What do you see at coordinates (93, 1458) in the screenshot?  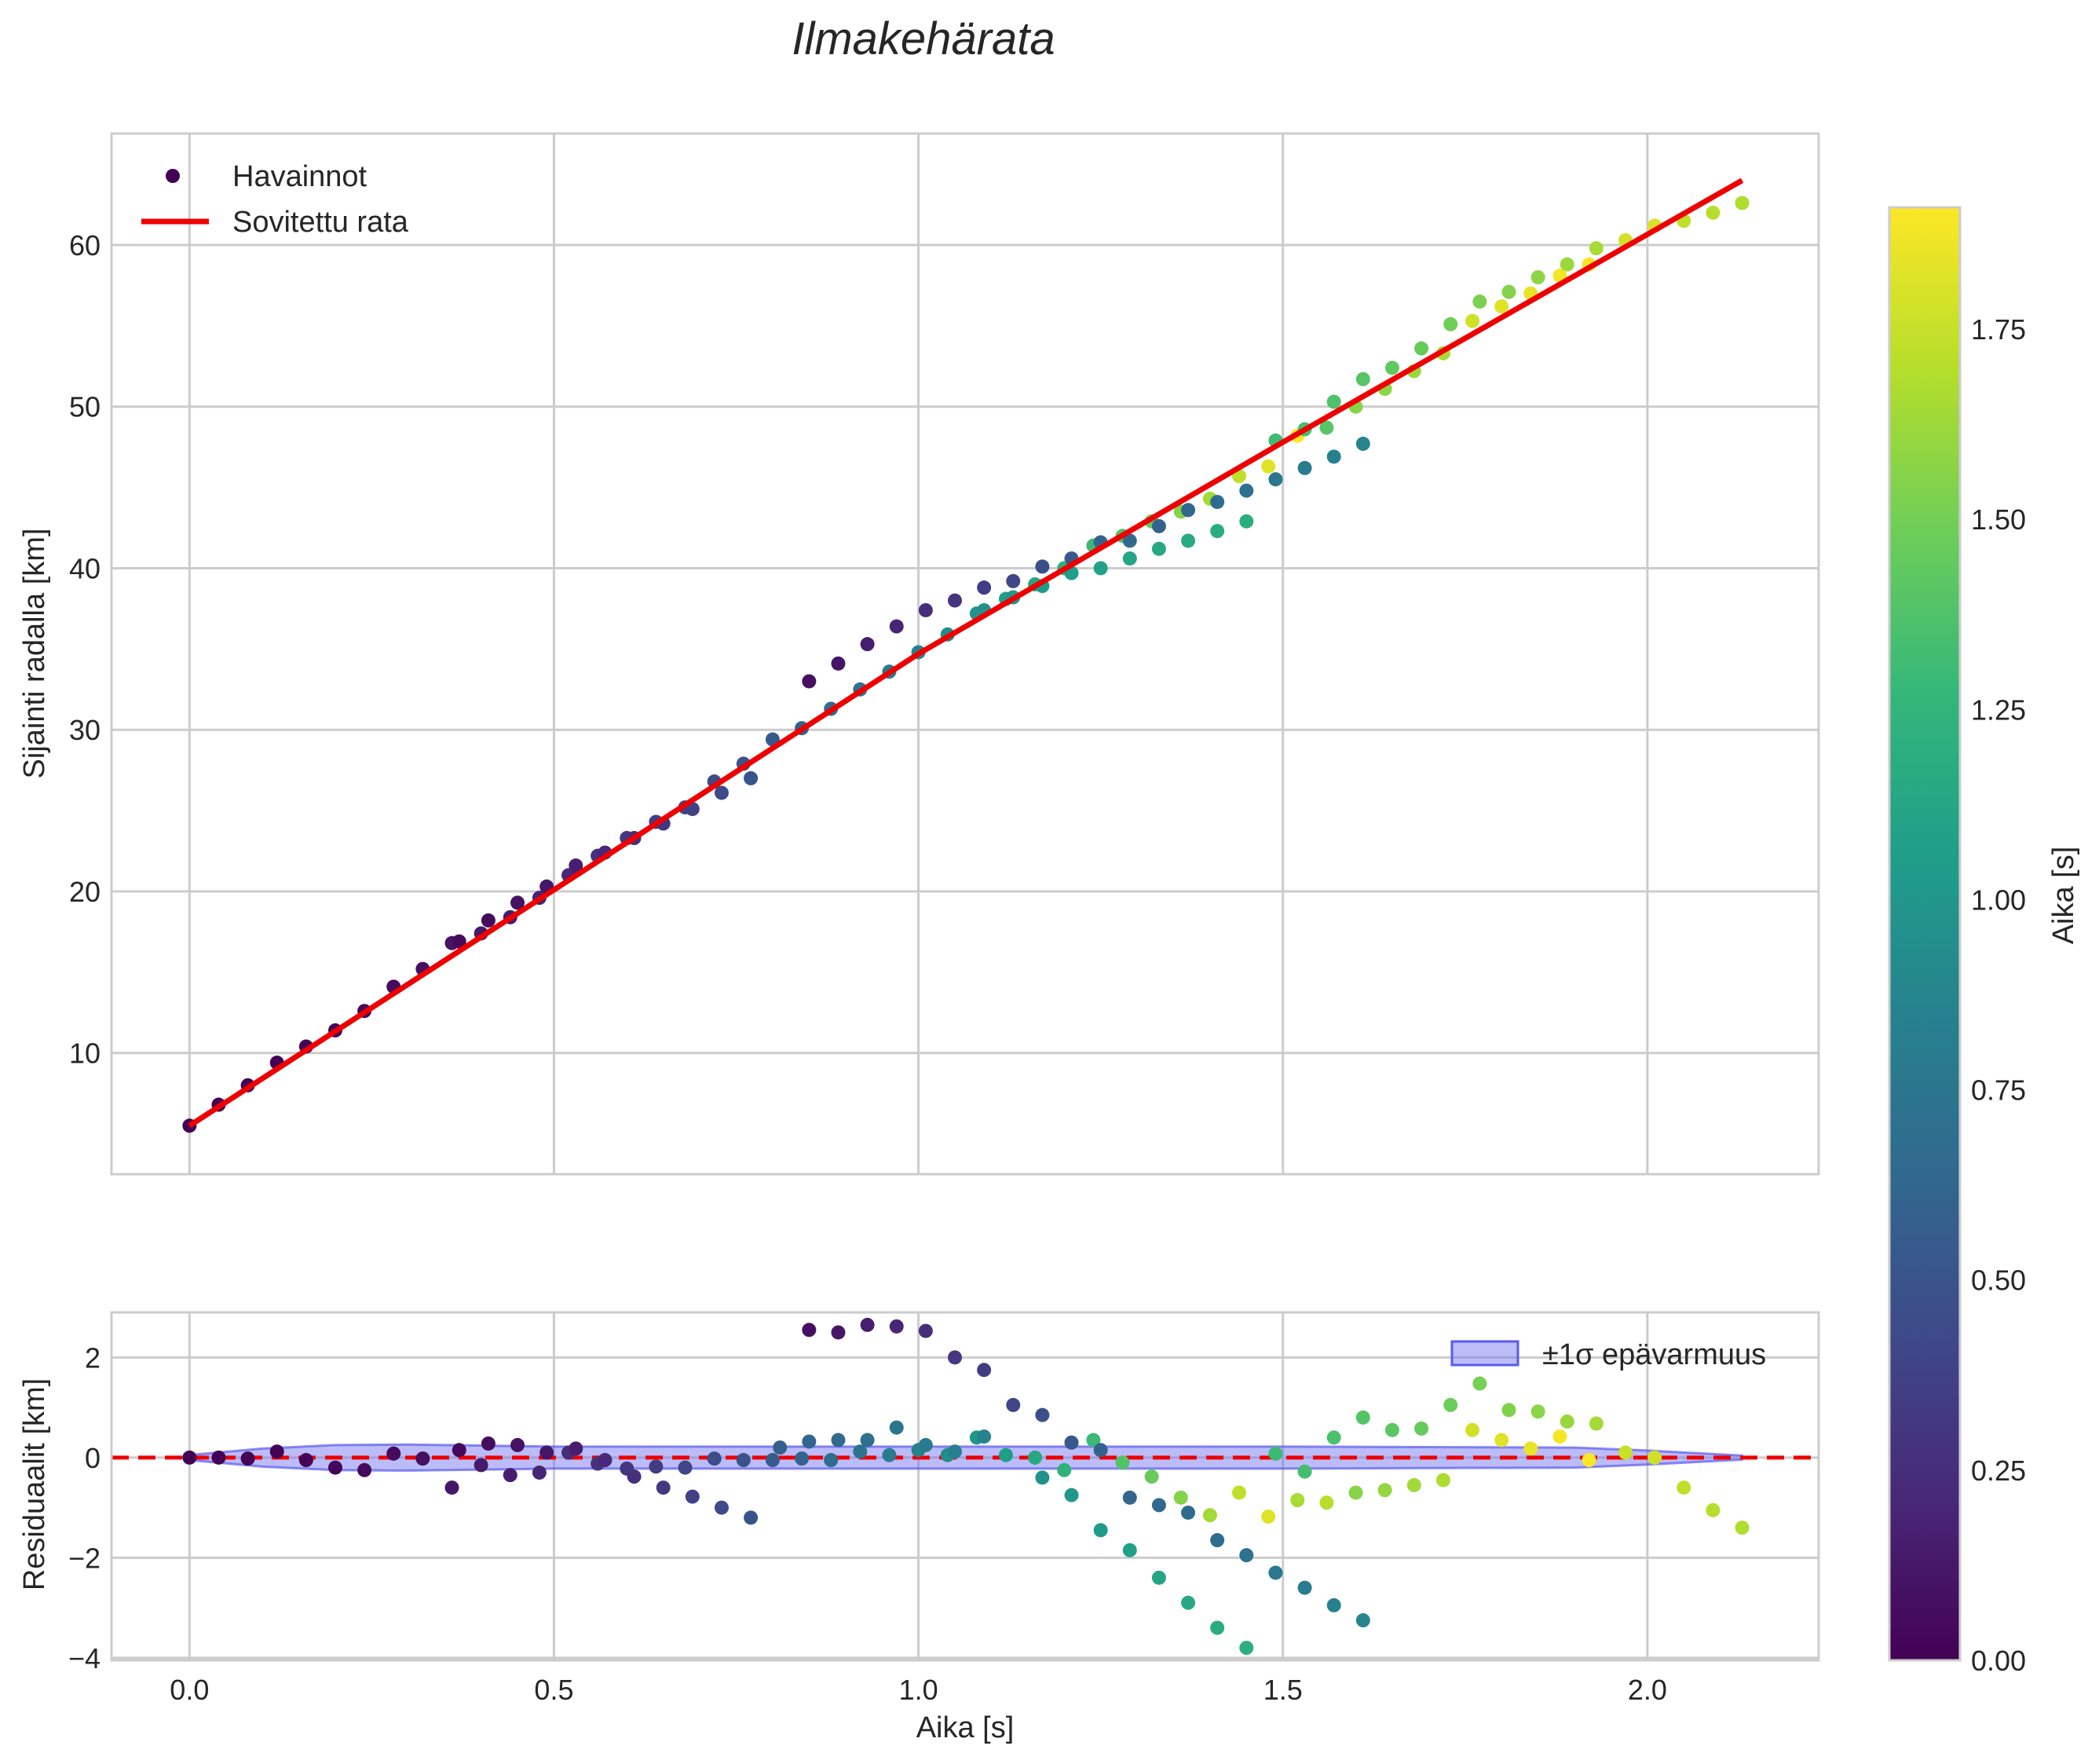 I see `residual-y-tick-label: 0` at bounding box center [93, 1458].